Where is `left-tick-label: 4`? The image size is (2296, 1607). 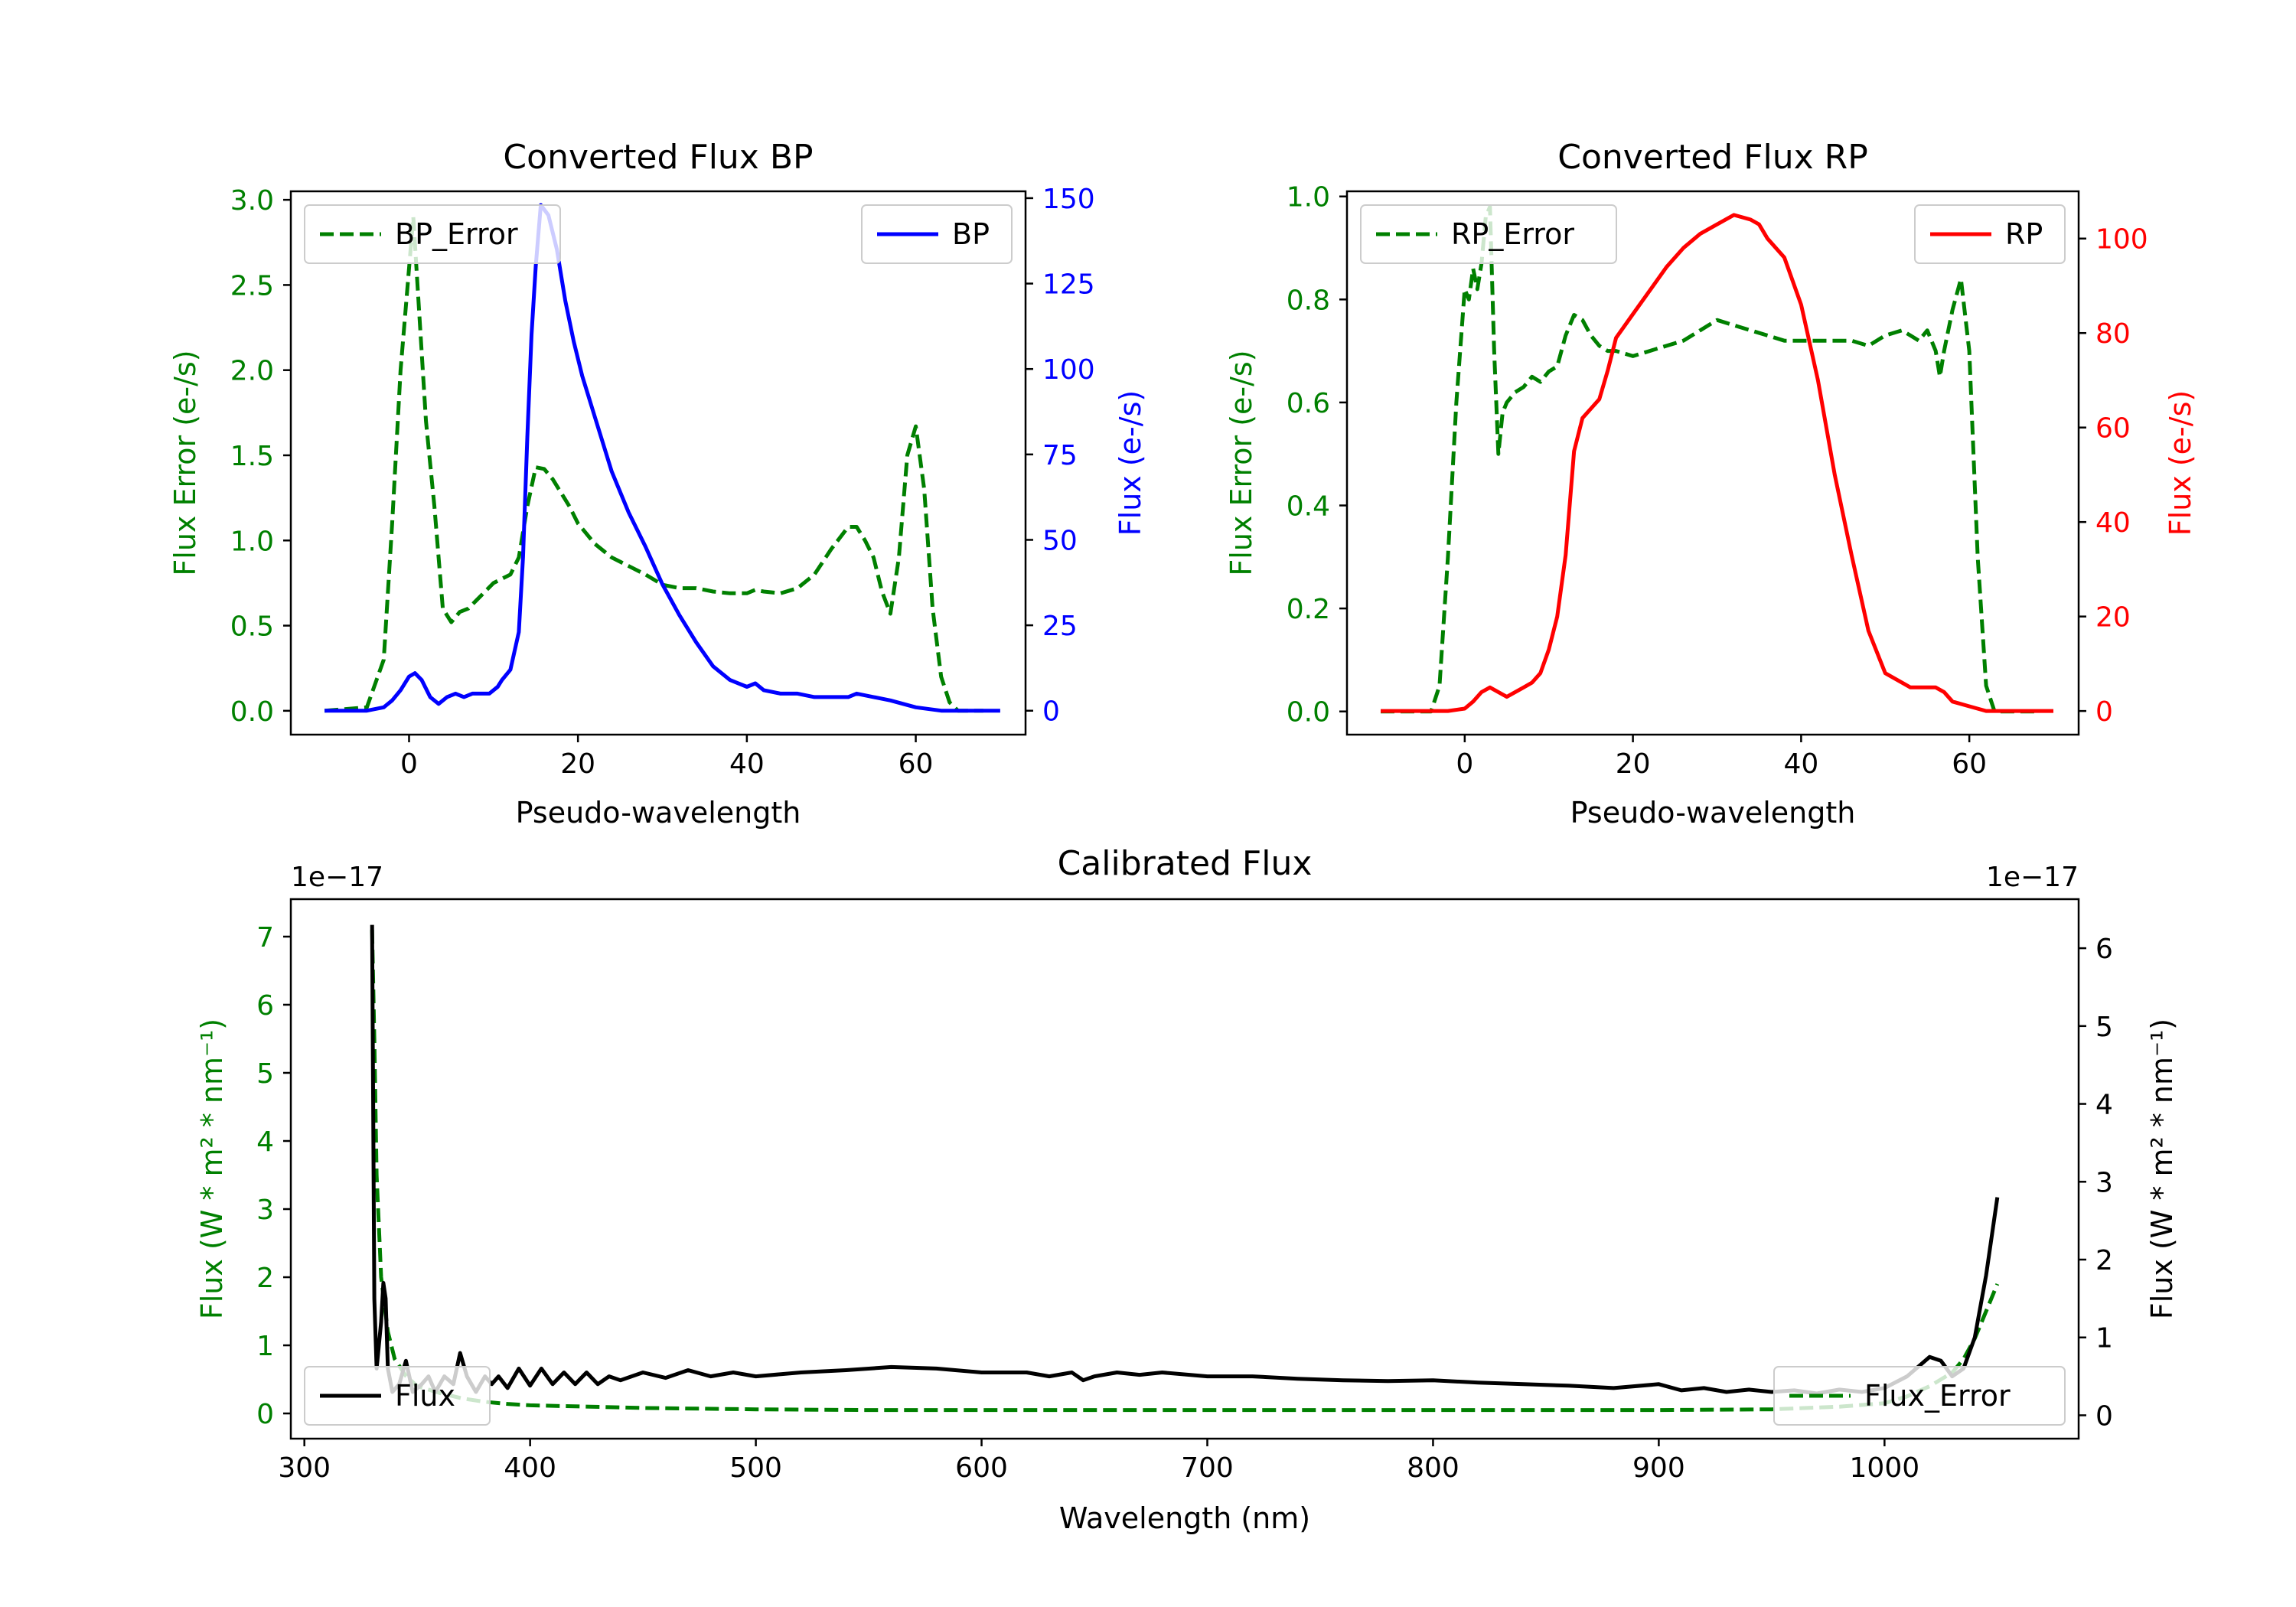
left-tick-label: 4 is located at coordinates (265, 1142).